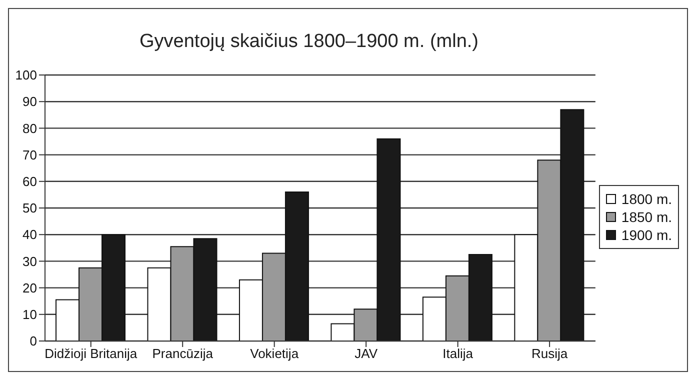 This screenshot has height=380, width=696. What do you see at coordinates (309, 42) in the screenshot?
I see `chart-title: Gyventojų skaičius 1800–1900 m. (mln.)` at bounding box center [309, 42].